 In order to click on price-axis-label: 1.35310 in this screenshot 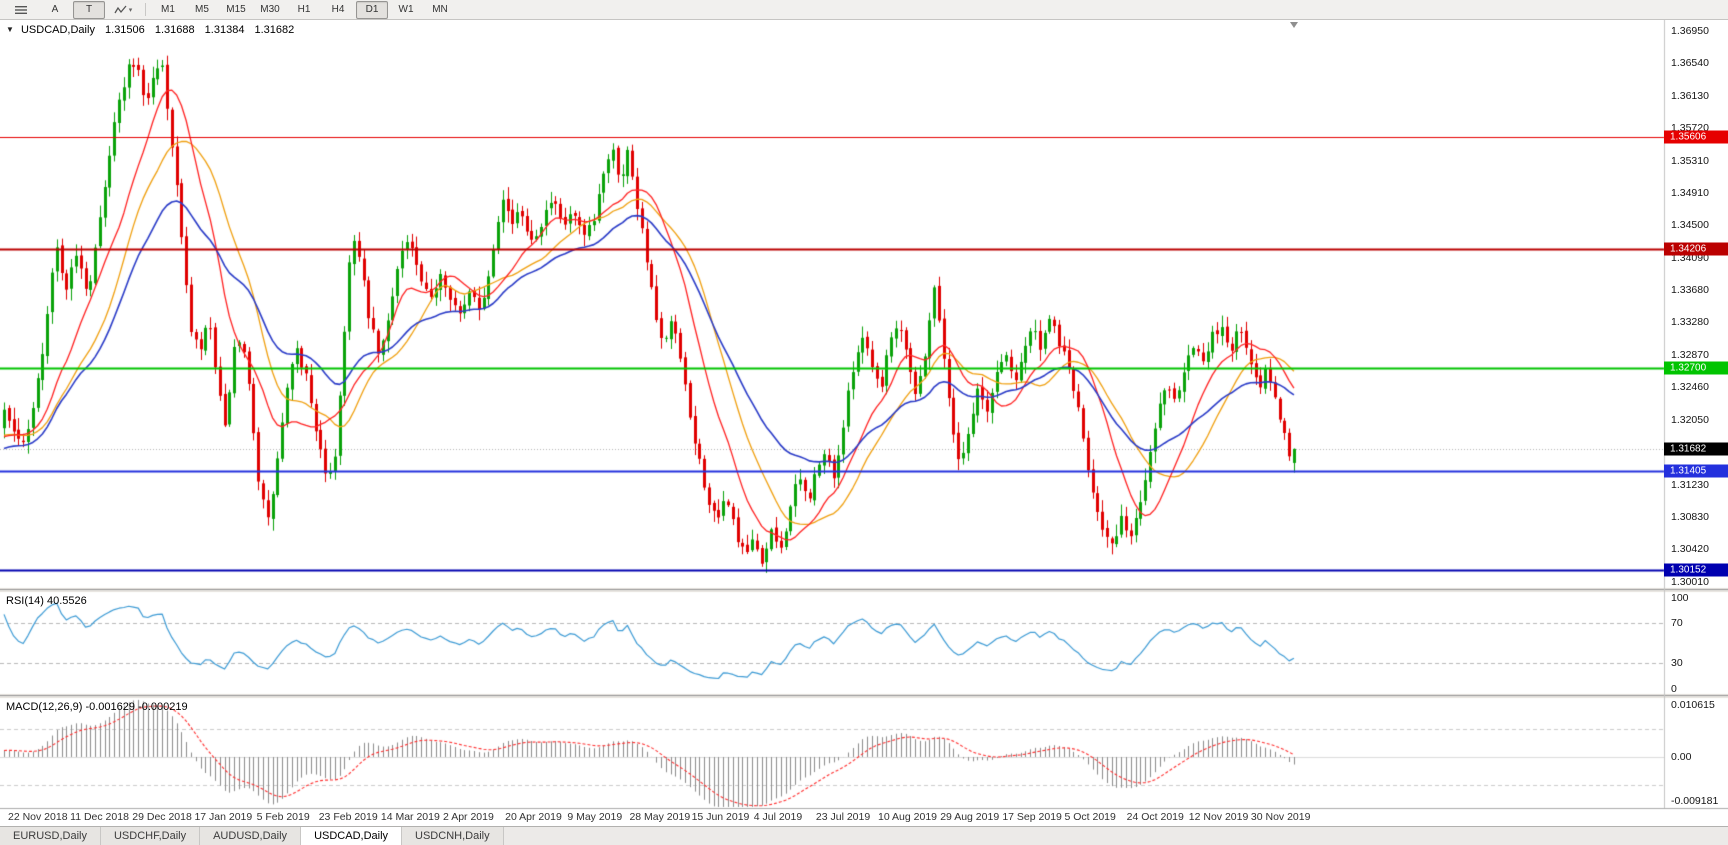, I will do `click(1690, 160)`.